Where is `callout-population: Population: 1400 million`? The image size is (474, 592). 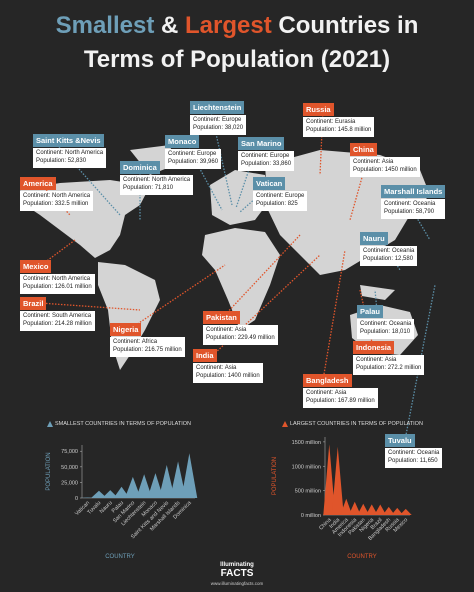
callout-population: Population: 1400 million is located at coordinates (228, 375).